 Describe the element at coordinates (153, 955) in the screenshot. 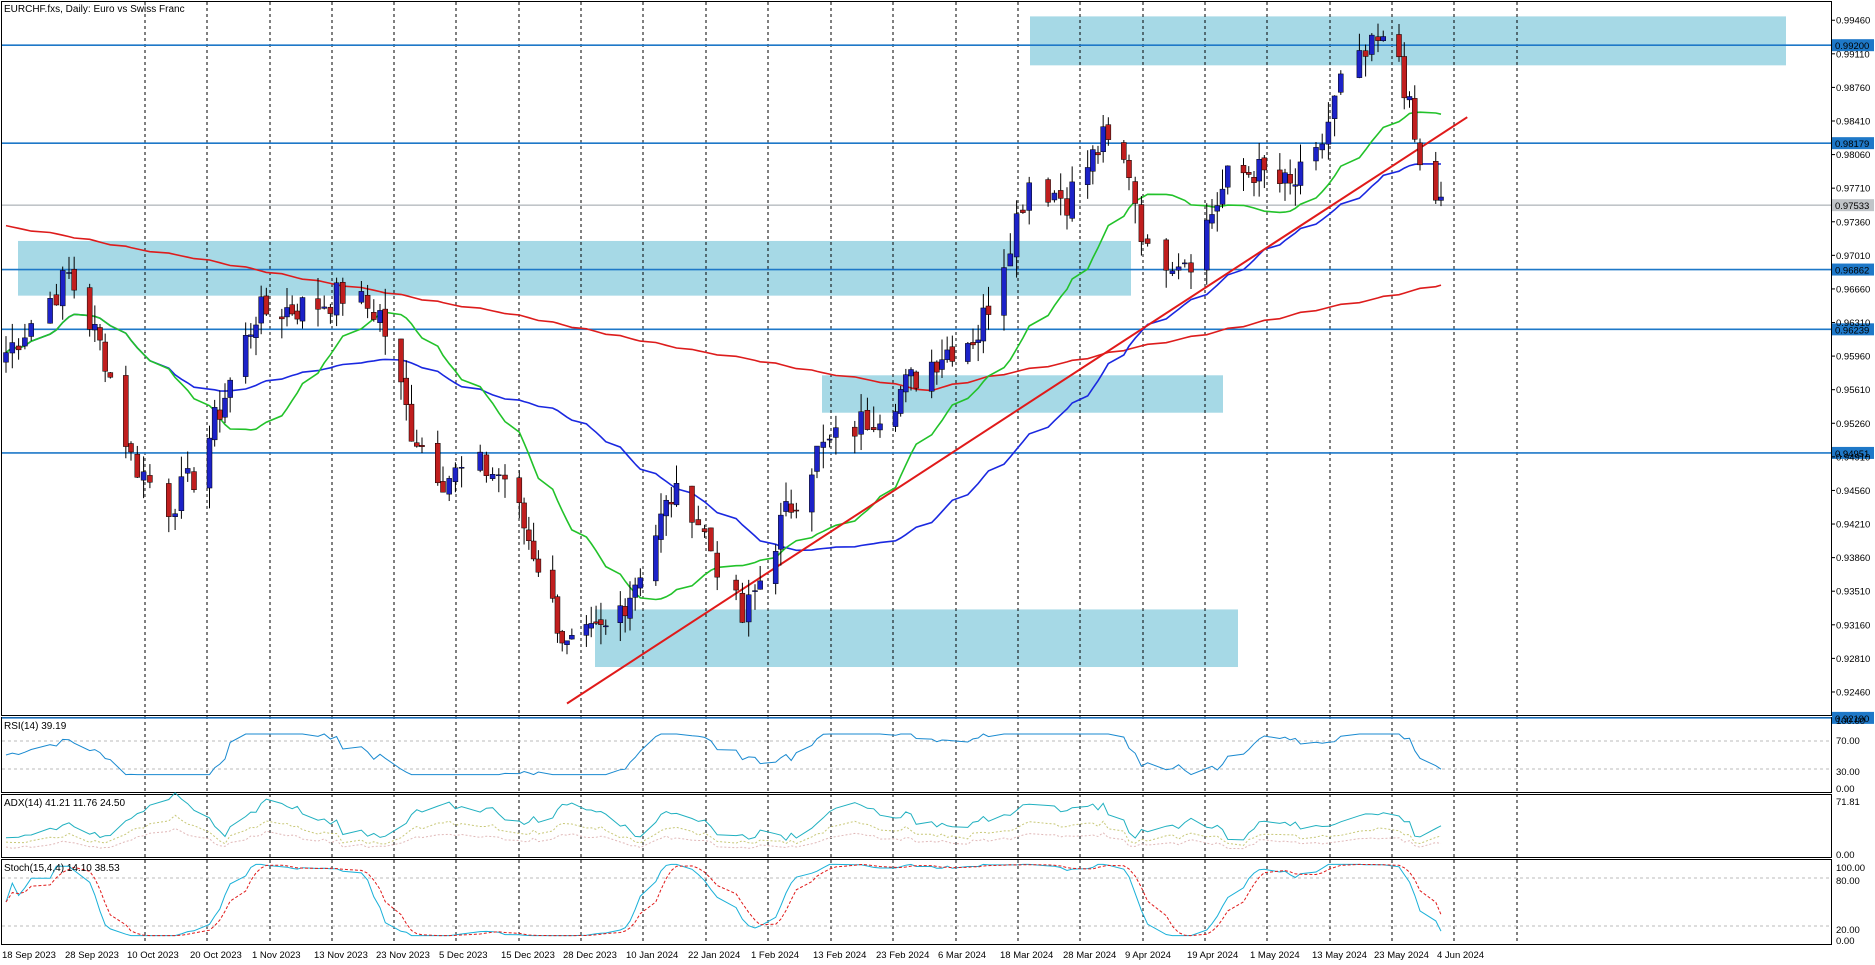

I see `date-label: 10 Oct 2023` at that location.